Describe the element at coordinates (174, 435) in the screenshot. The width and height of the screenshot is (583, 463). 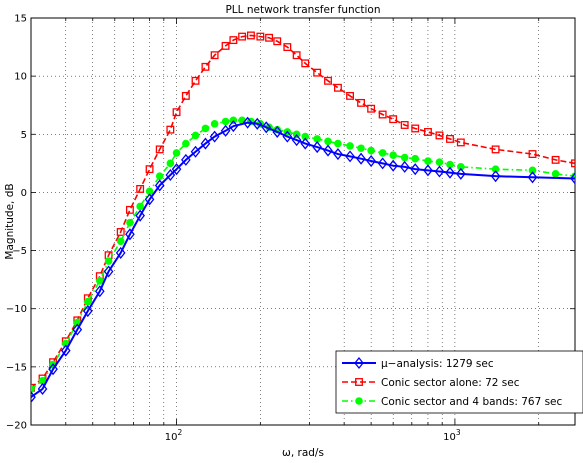
I see `x-tick-label: 10²` at that location.